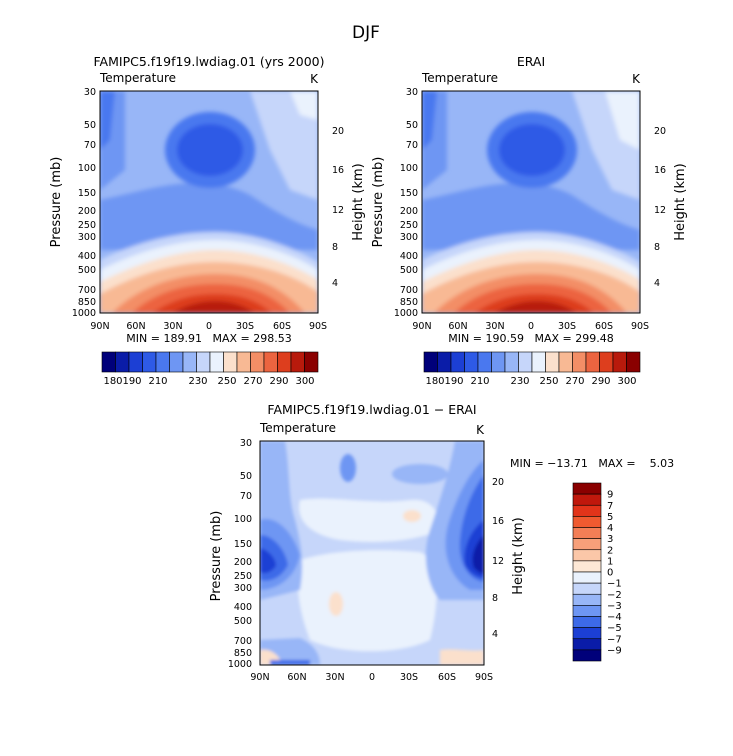 The height and width of the screenshot is (756, 733). I want to click on colorbar-tick-label: 210, so click(157, 381).